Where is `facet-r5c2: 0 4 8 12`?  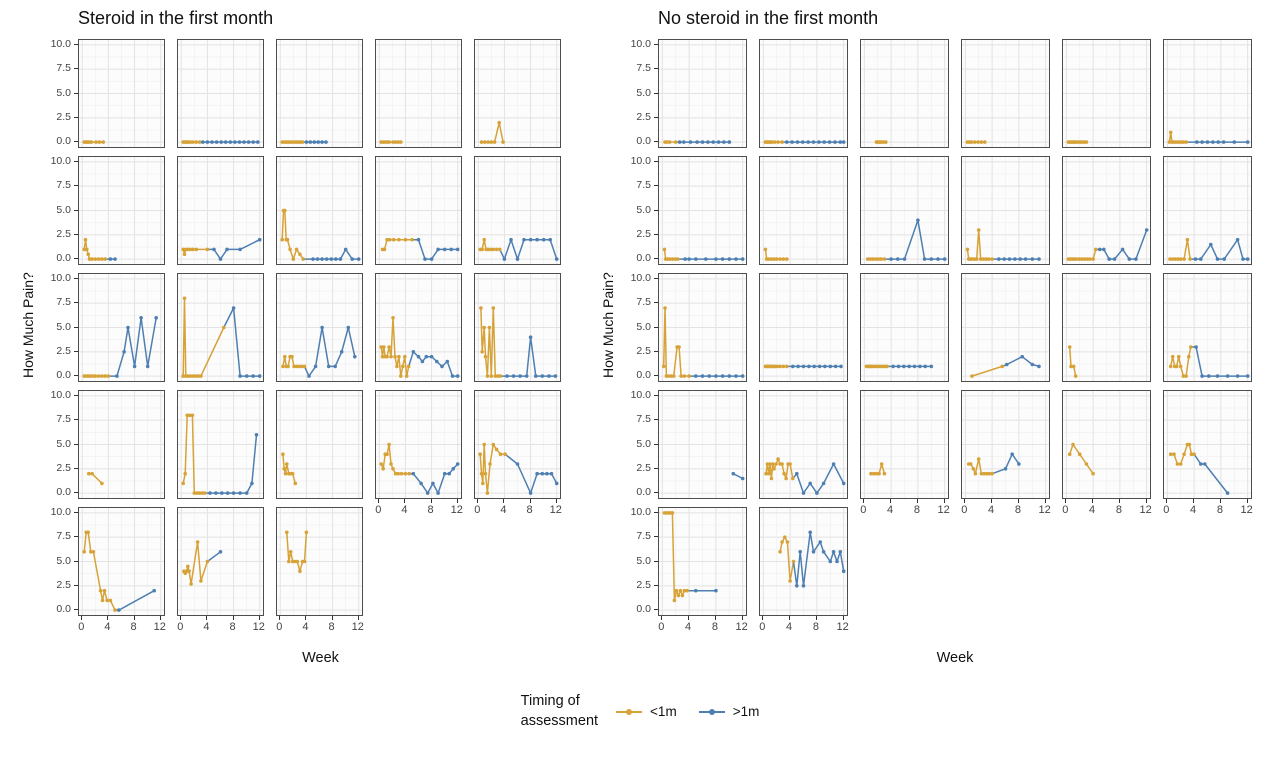 facet-r5c2: 0 4 8 12 is located at coordinates (804, 570).